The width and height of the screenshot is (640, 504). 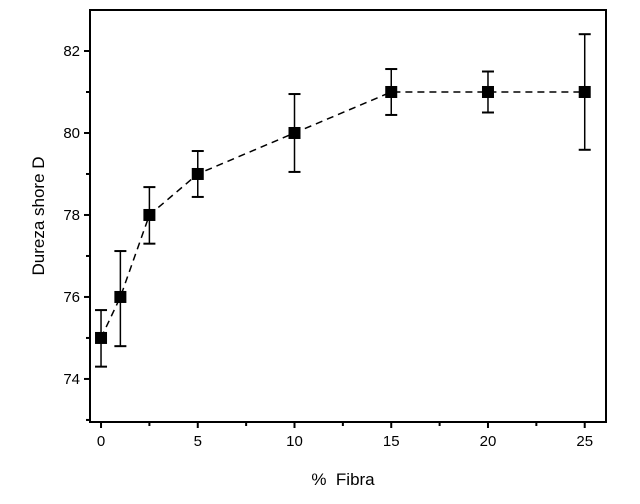 What do you see at coordinates (71, 51) in the screenshot?
I see `y-tick-label: 82` at bounding box center [71, 51].